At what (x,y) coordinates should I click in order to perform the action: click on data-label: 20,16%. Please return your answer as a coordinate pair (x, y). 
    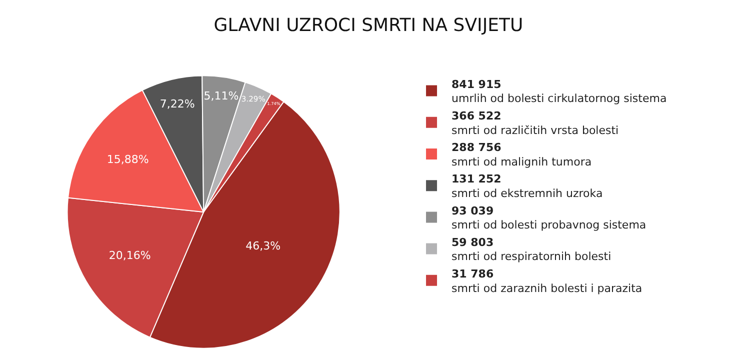
    Looking at the image, I should click on (129, 255).